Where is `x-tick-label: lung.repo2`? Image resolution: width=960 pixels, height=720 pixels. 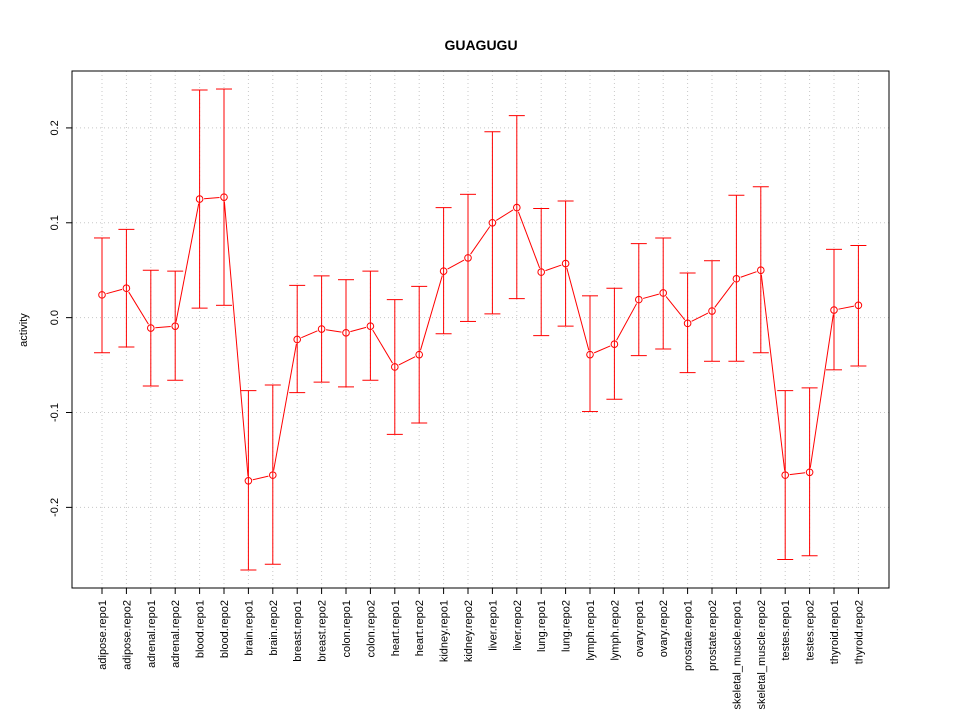
x-tick-label: lung.repo2 is located at coordinates (567, 626).